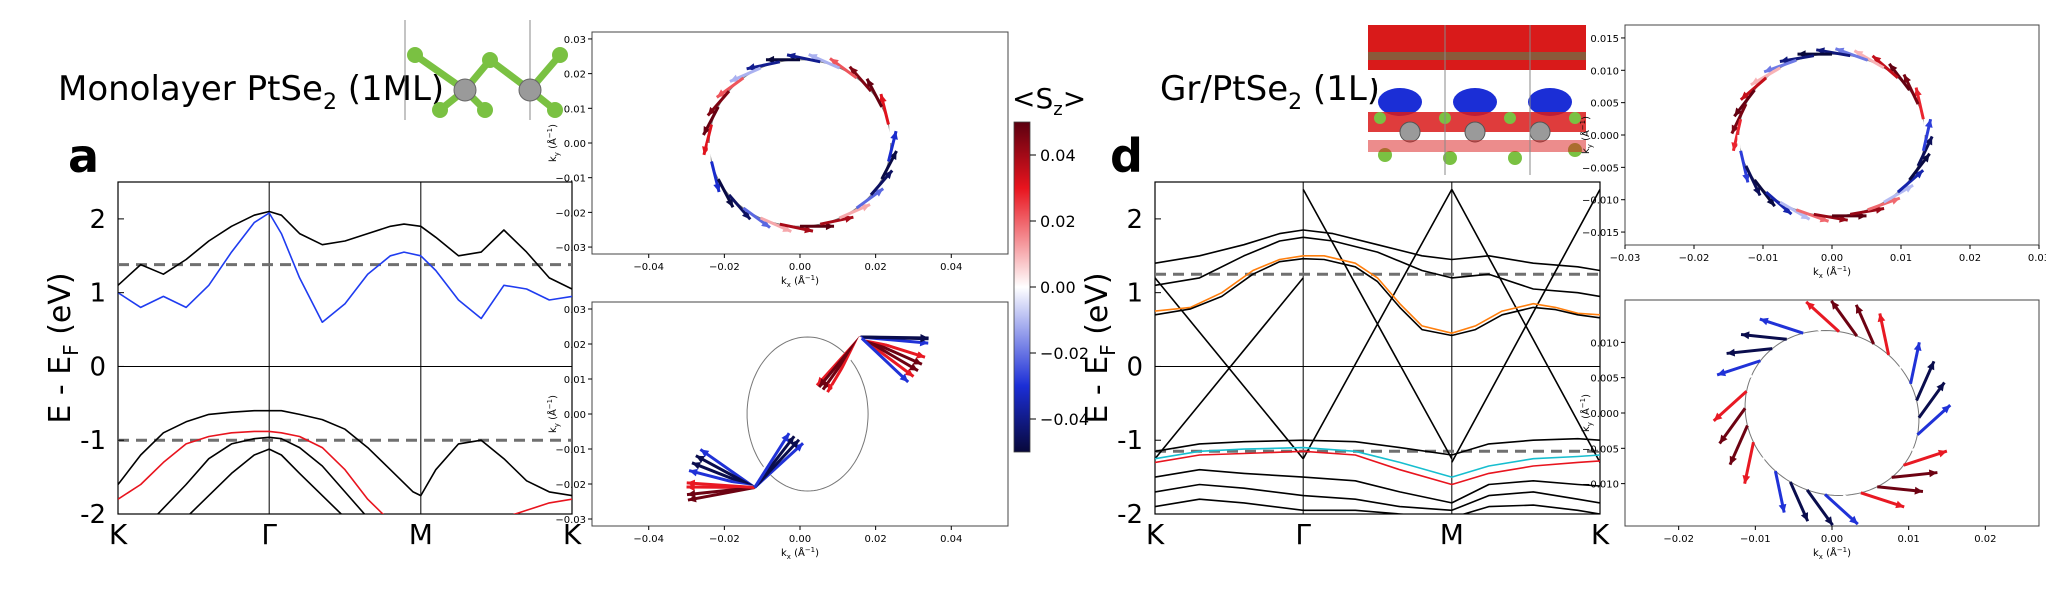  What do you see at coordinates (575, 415) in the screenshot?
I see `y-tick-label: 0.00` at bounding box center [575, 415].